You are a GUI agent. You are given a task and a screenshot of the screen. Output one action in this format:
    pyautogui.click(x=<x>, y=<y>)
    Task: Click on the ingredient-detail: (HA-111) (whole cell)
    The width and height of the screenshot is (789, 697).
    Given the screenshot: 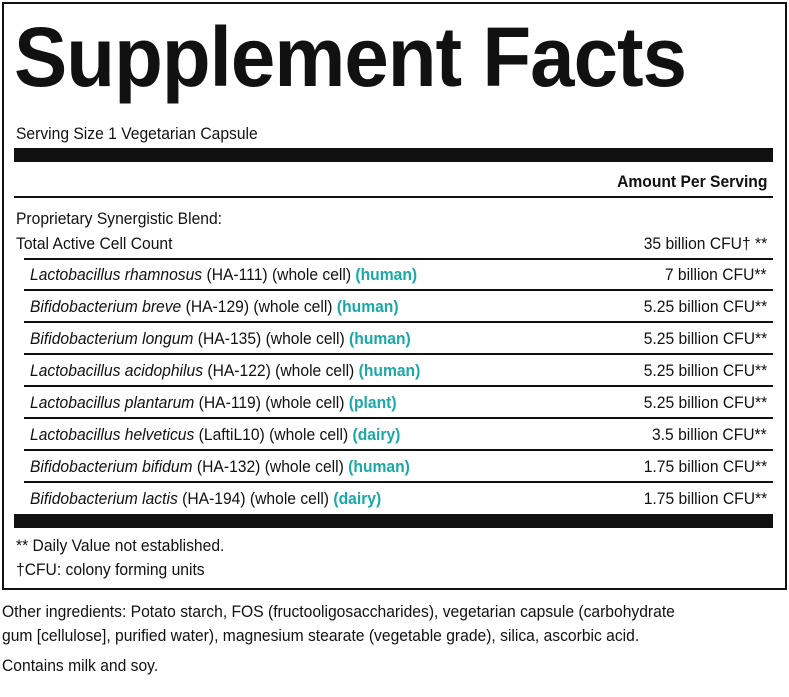 What is the action you would take?
    pyautogui.click(x=279, y=274)
    